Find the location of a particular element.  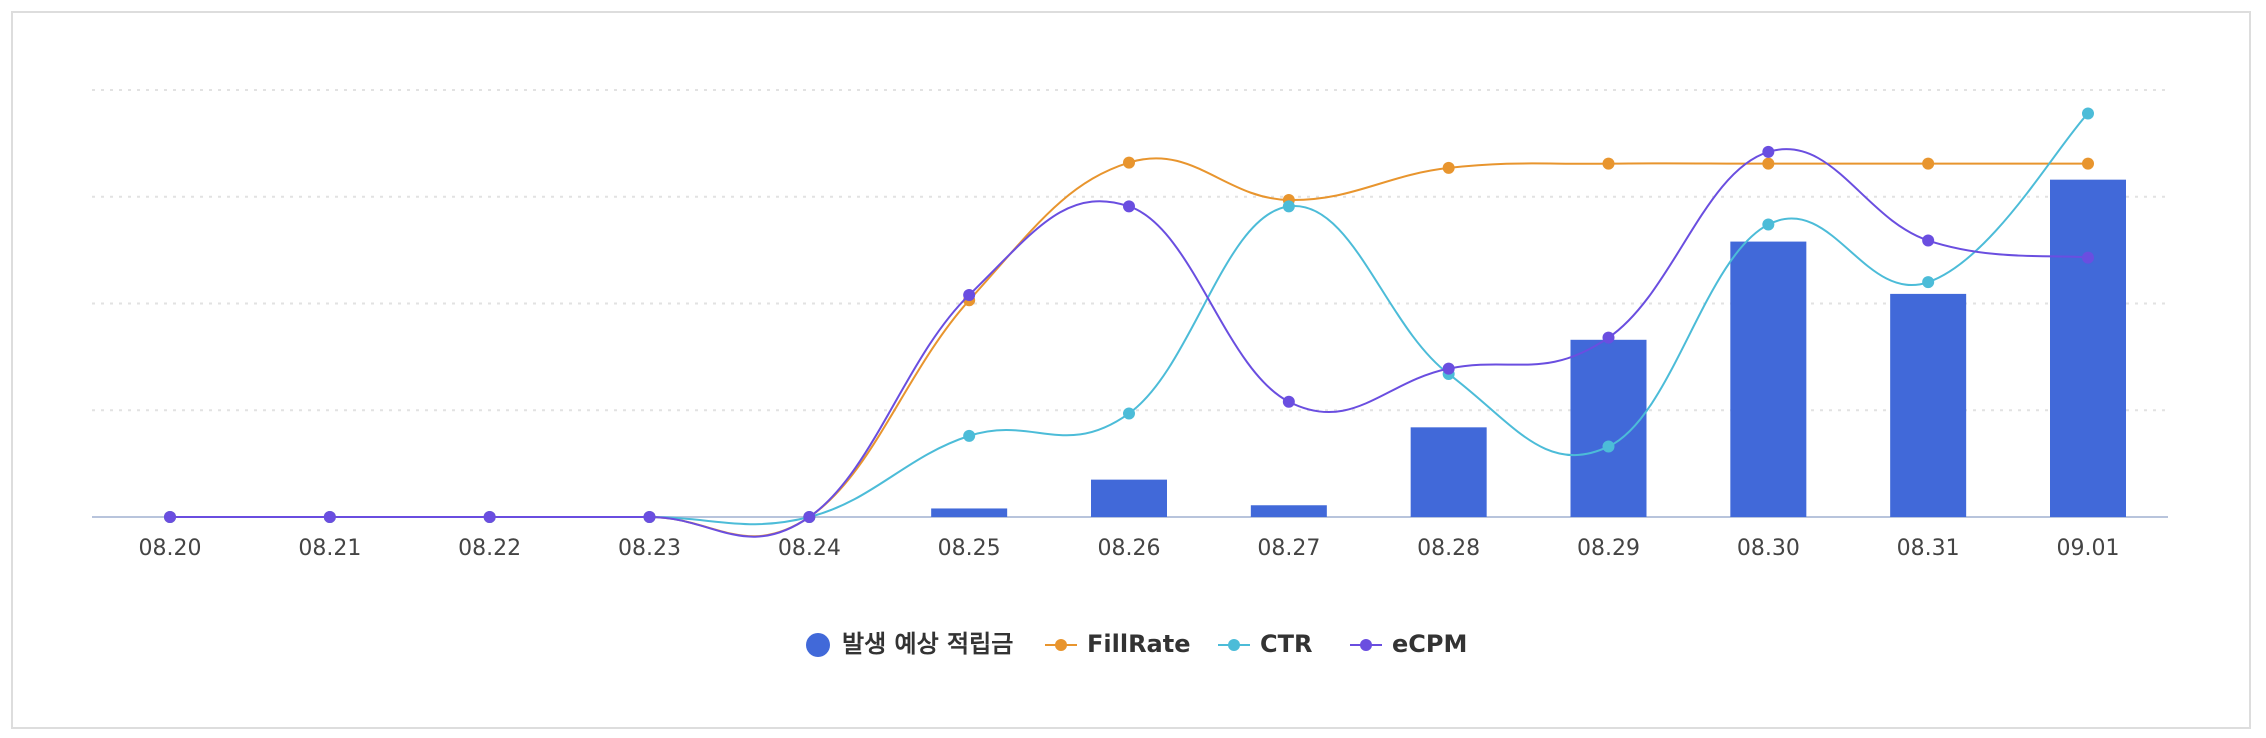

legend-label: 발생 예상 적립금 is located at coordinates (927, 644).